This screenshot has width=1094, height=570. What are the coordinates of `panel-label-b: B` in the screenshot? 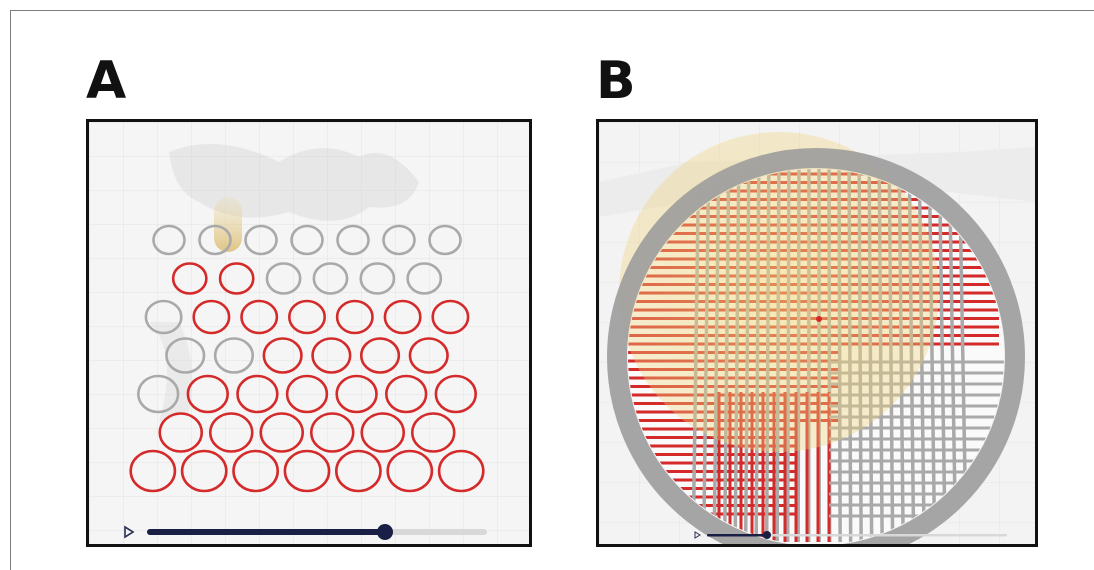 It's located at (616, 81).